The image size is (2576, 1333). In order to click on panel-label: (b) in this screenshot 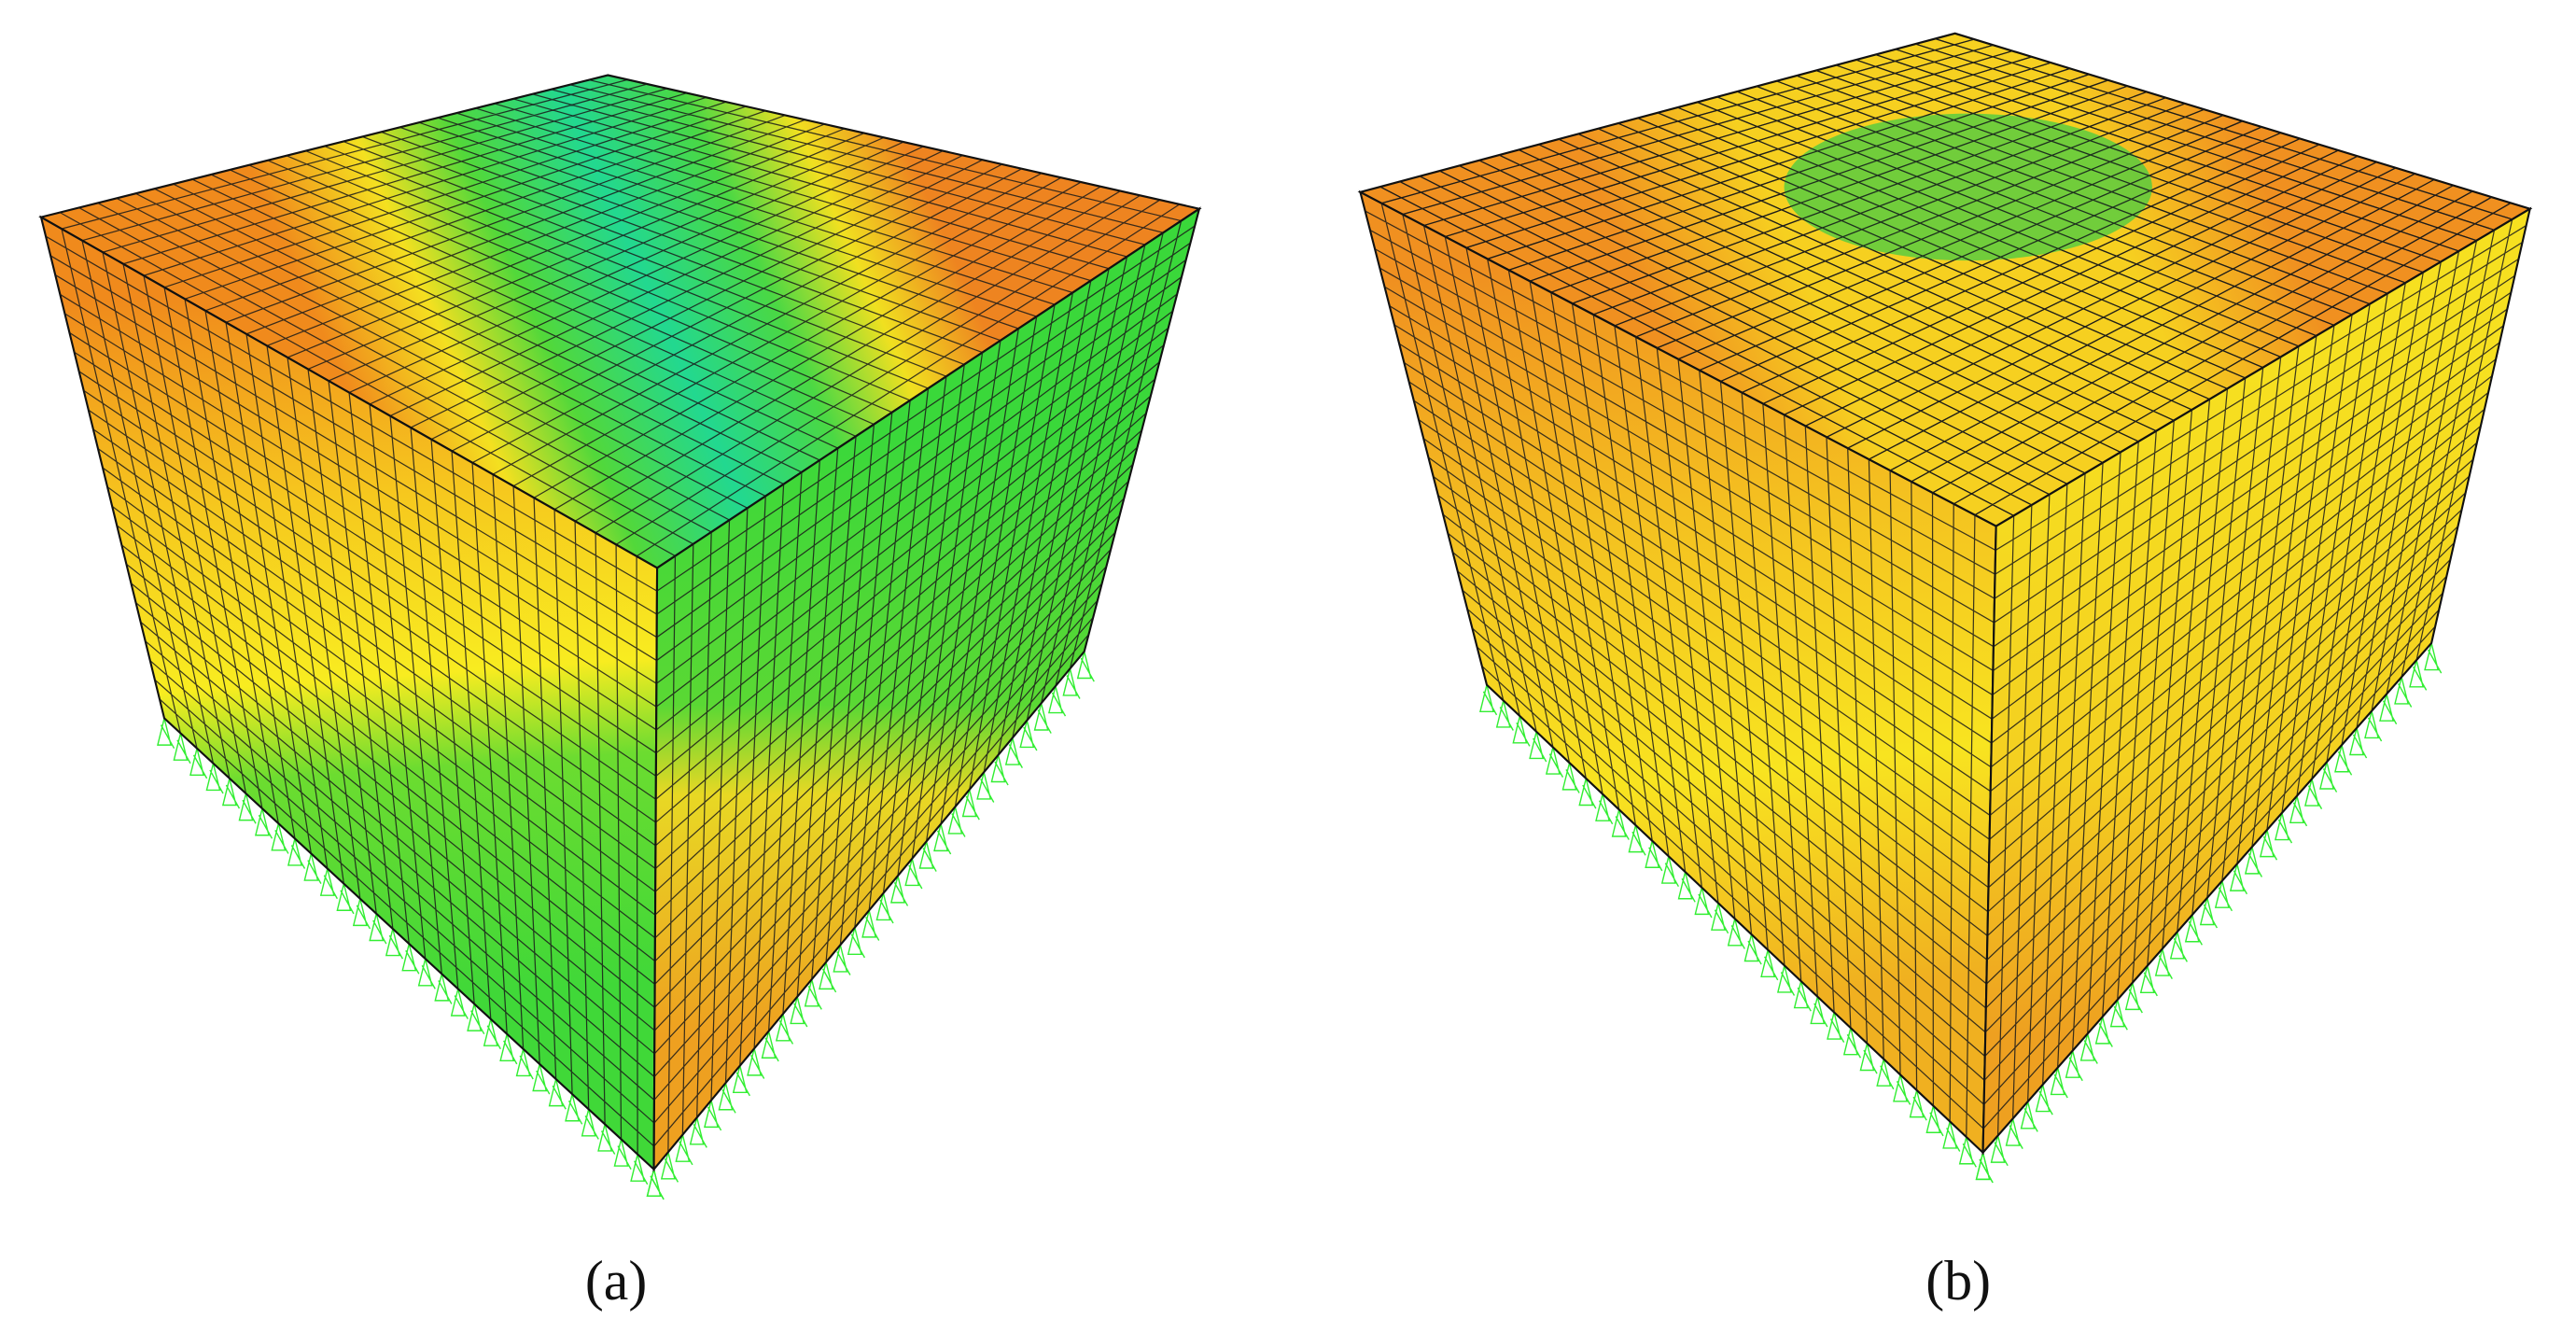, I will do `click(1958, 1281)`.